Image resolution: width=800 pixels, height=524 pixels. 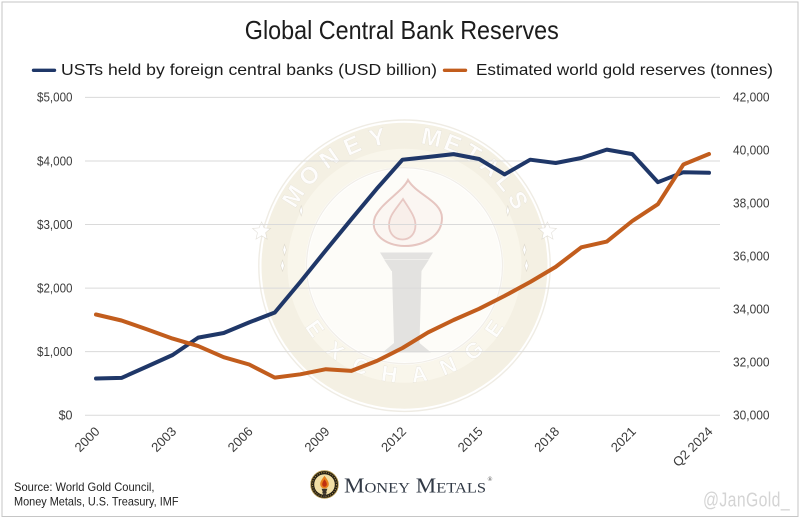 I want to click on svg-text: 38,000, so click(x=751, y=204).